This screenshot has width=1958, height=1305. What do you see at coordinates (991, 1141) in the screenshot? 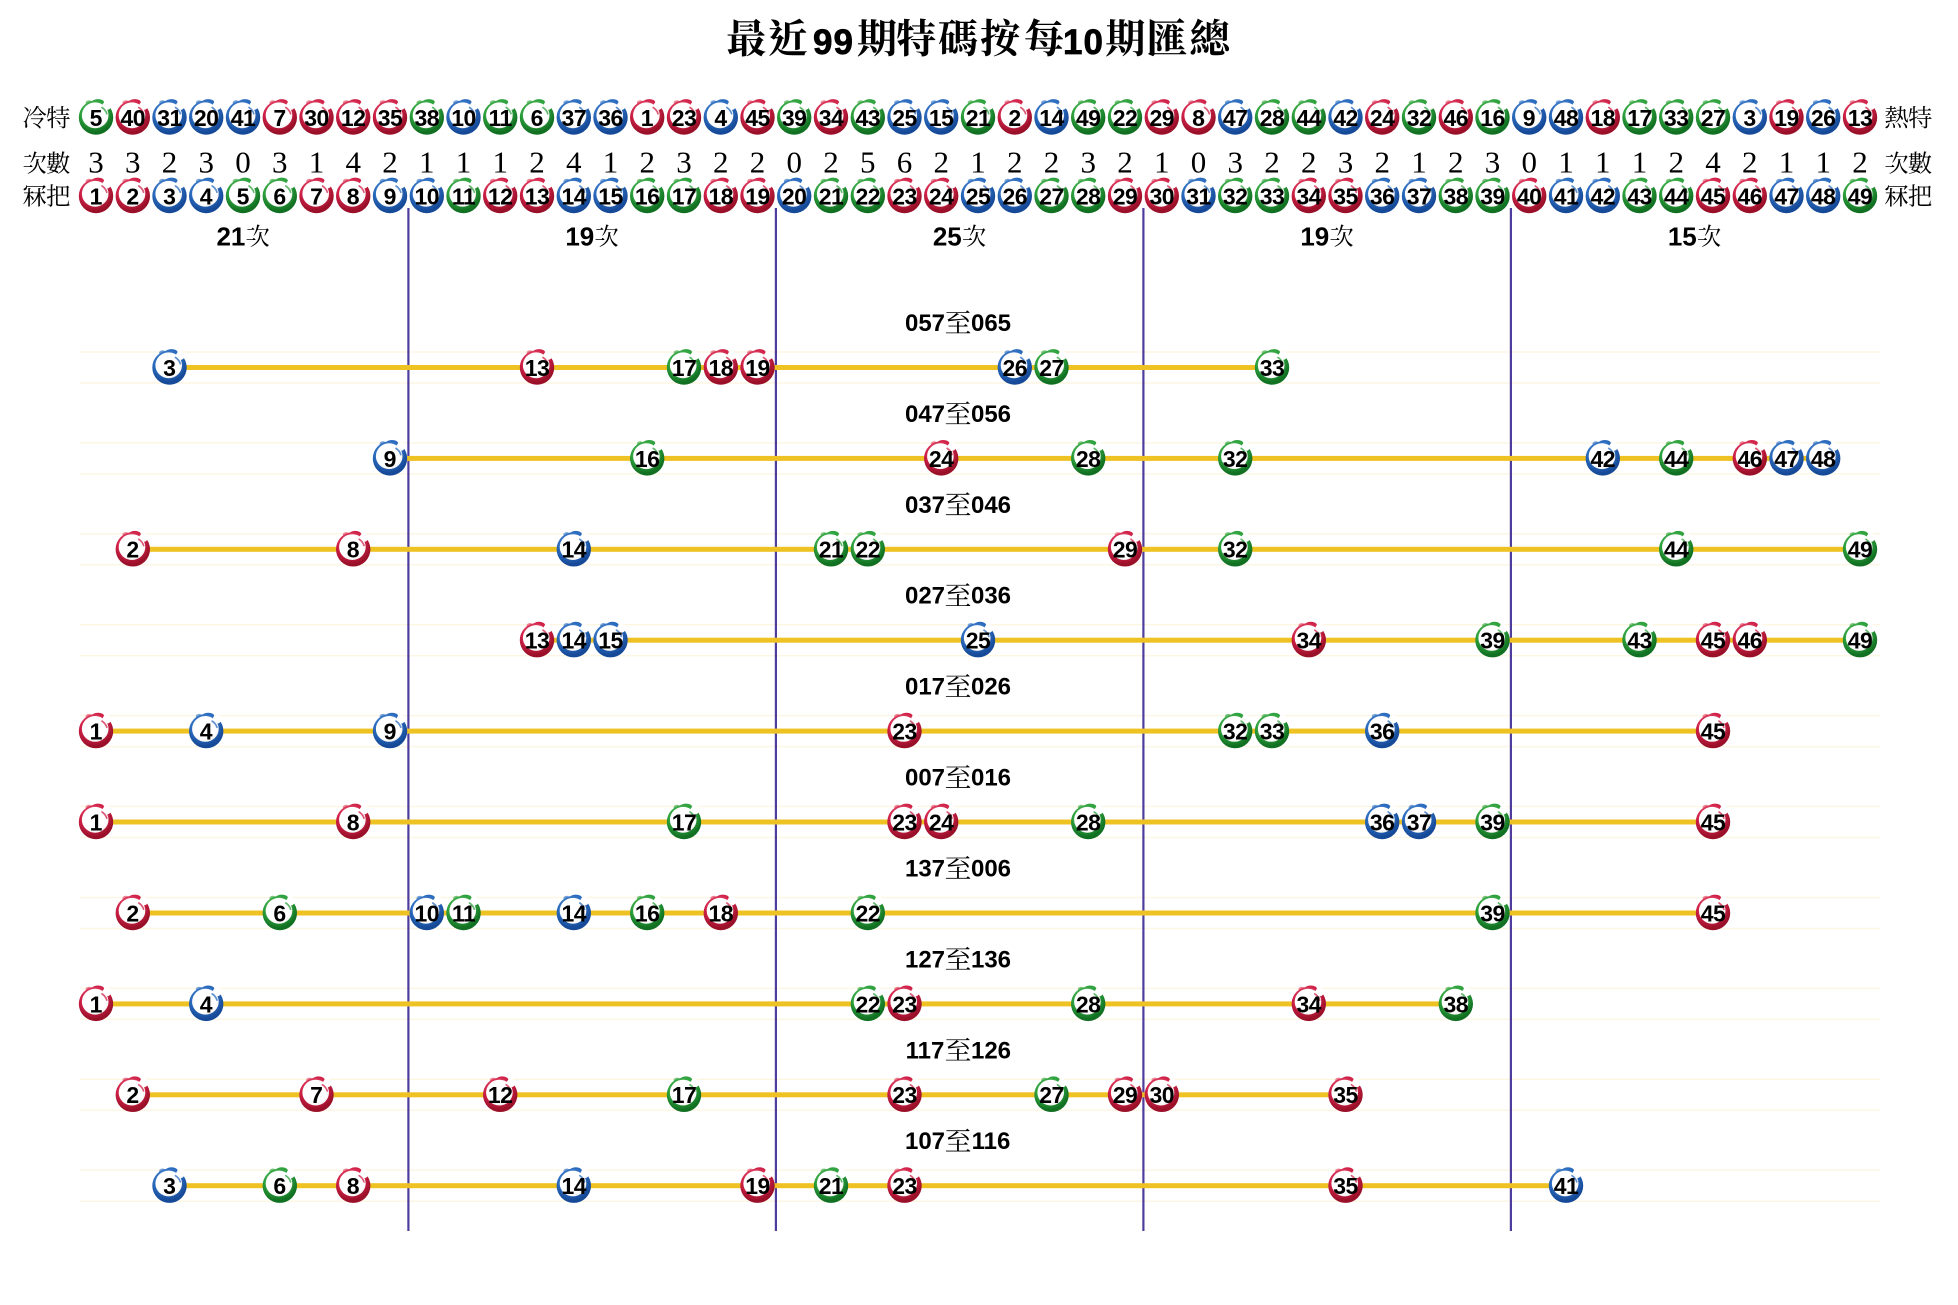
I see `svg-text: 116` at bounding box center [991, 1141].